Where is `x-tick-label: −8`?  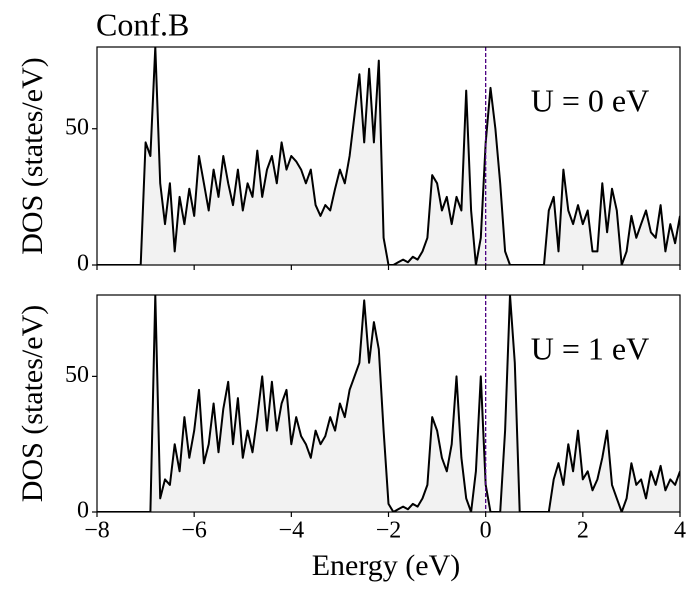 x-tick-label: −8 is located at coordinates (97, 531).